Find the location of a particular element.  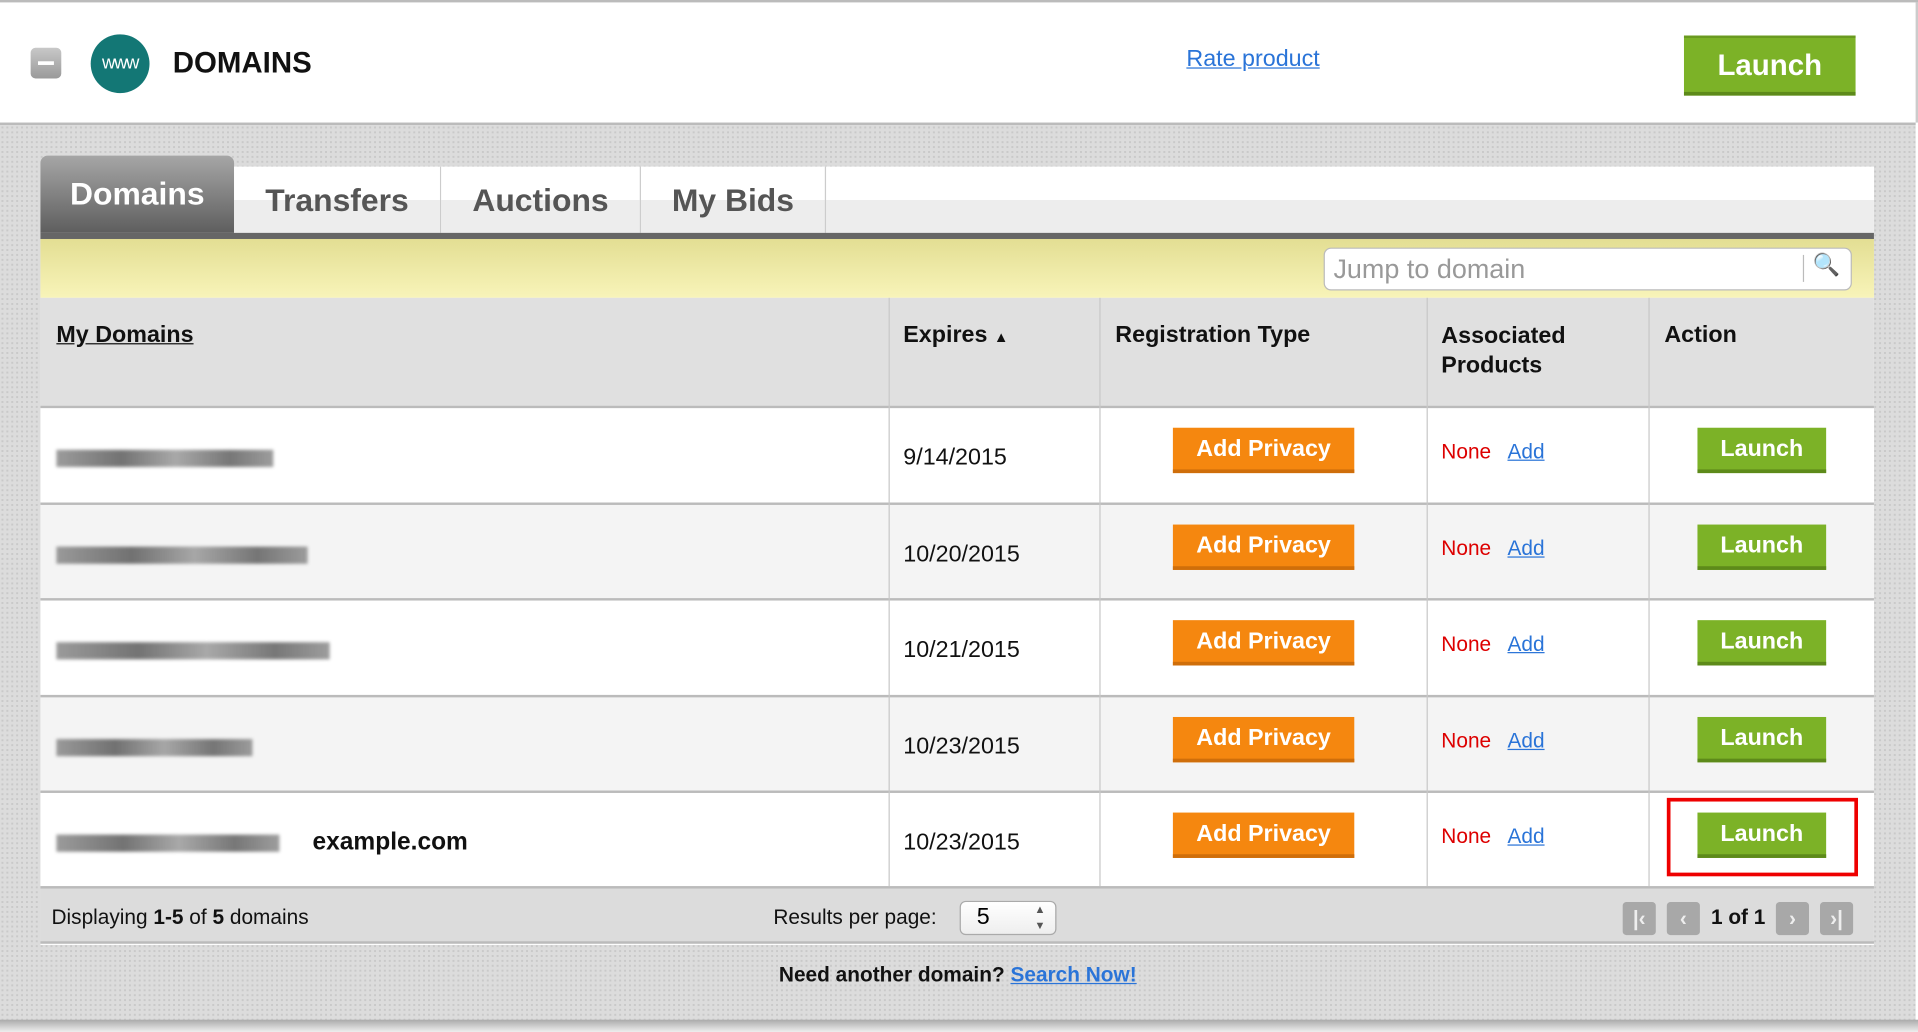

need-another-domain: Need another domain? Search Now! is located at coordinates (958, 975).